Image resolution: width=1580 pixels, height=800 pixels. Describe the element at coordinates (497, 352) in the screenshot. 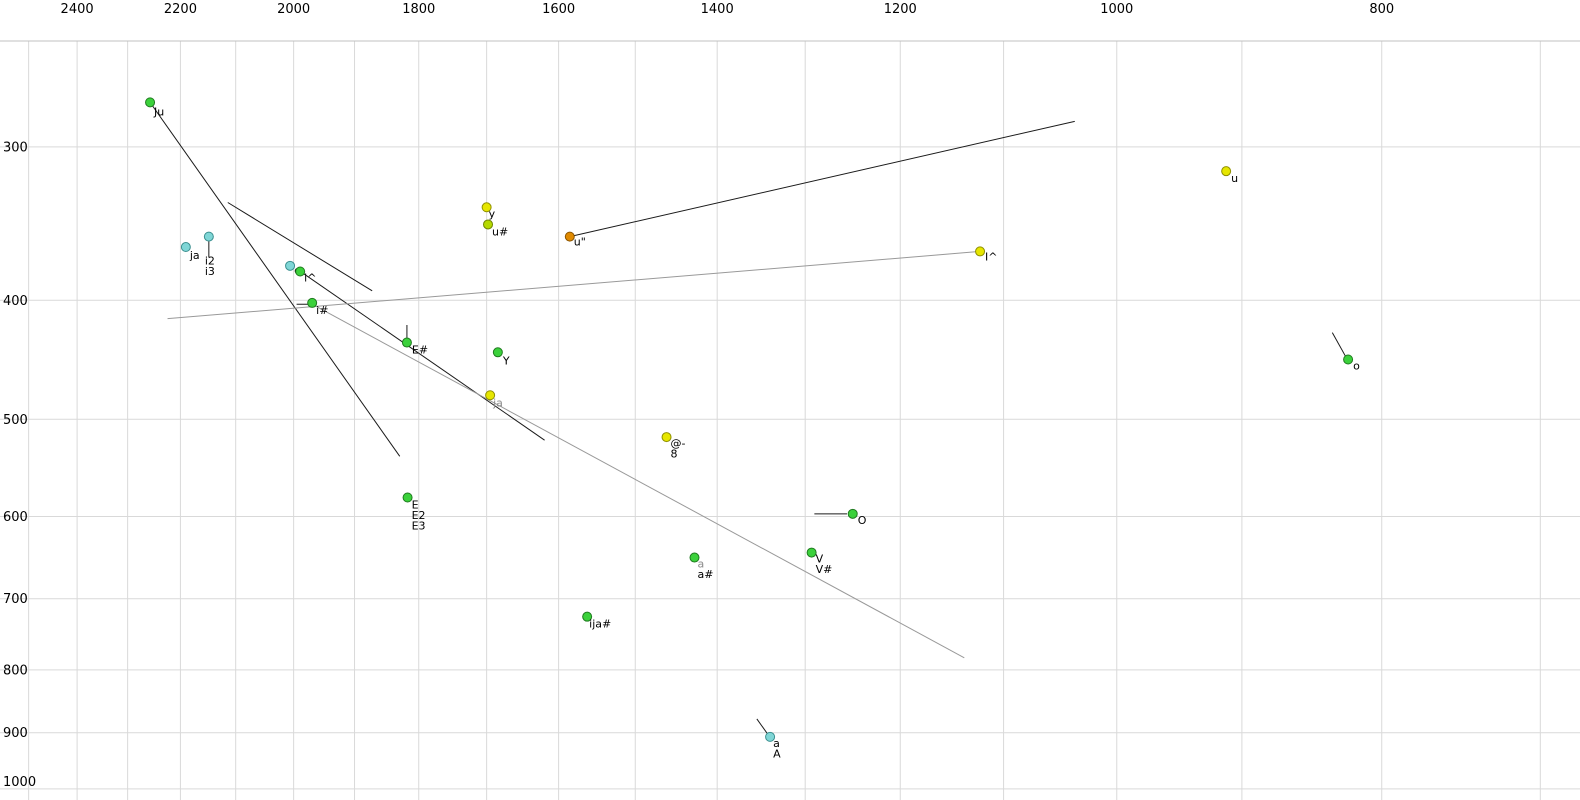

I see `vowel-dot-Y` at that location.